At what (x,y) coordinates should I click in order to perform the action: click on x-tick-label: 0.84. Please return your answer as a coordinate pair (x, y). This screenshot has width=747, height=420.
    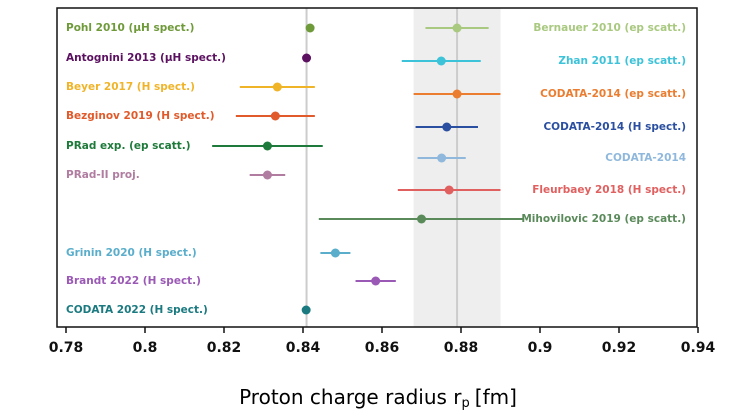
    Looking at the image, I should click on (303, 348).